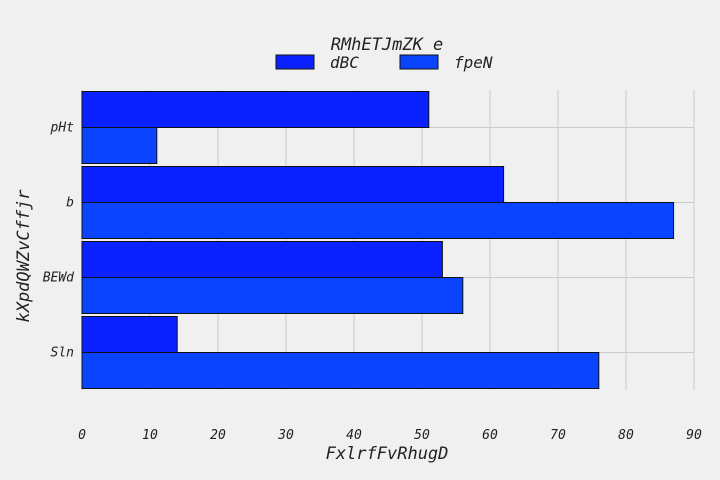  I want to click on x-tick-label-3: 30, so click(285, 435).